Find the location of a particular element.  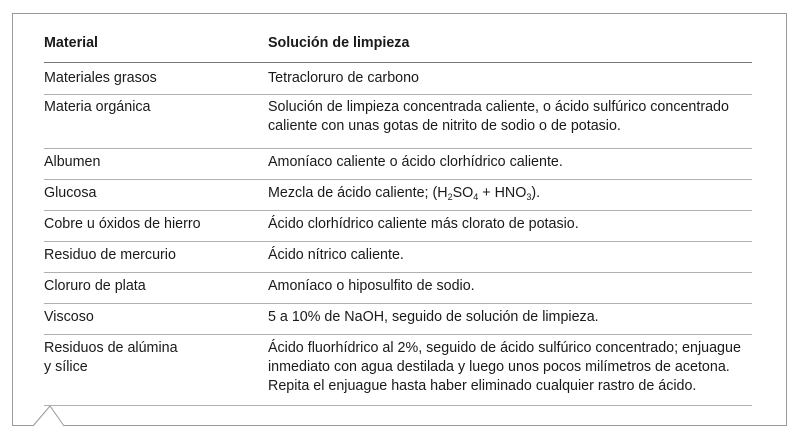

material-cell: Residuos de alúmina y sílice is located at coordinates (111, 358).